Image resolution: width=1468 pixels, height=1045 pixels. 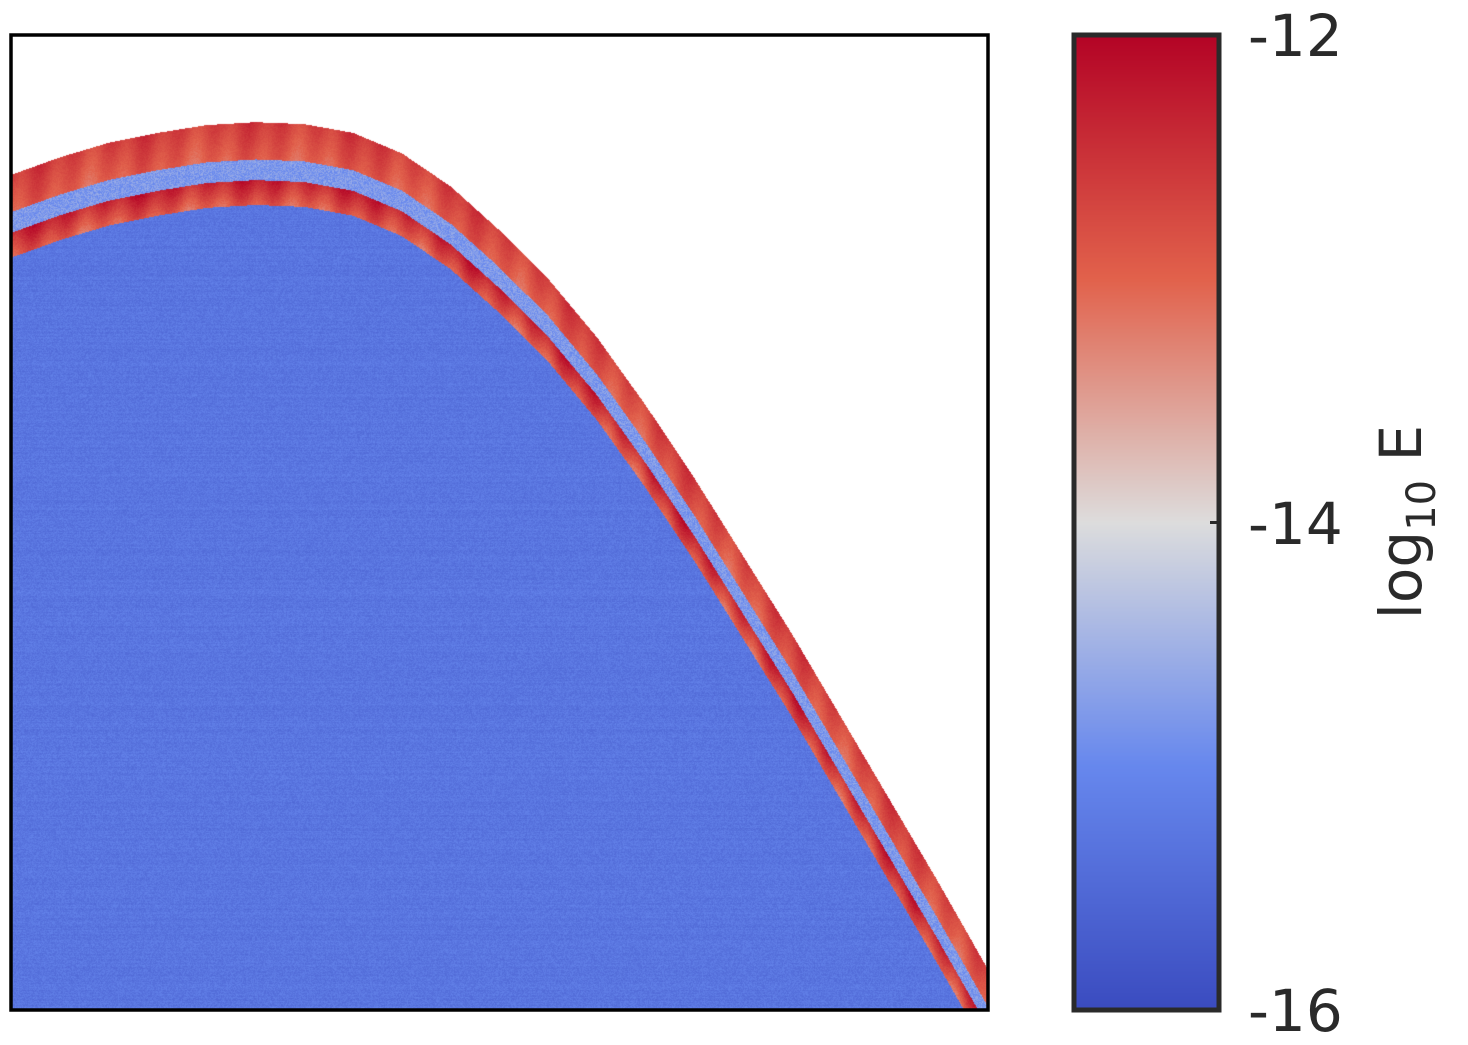 What do you see at coordinates (1401, 575) in the screenshot?
I see `colorbar-label-main: log` at bounding box center [1401, 575].